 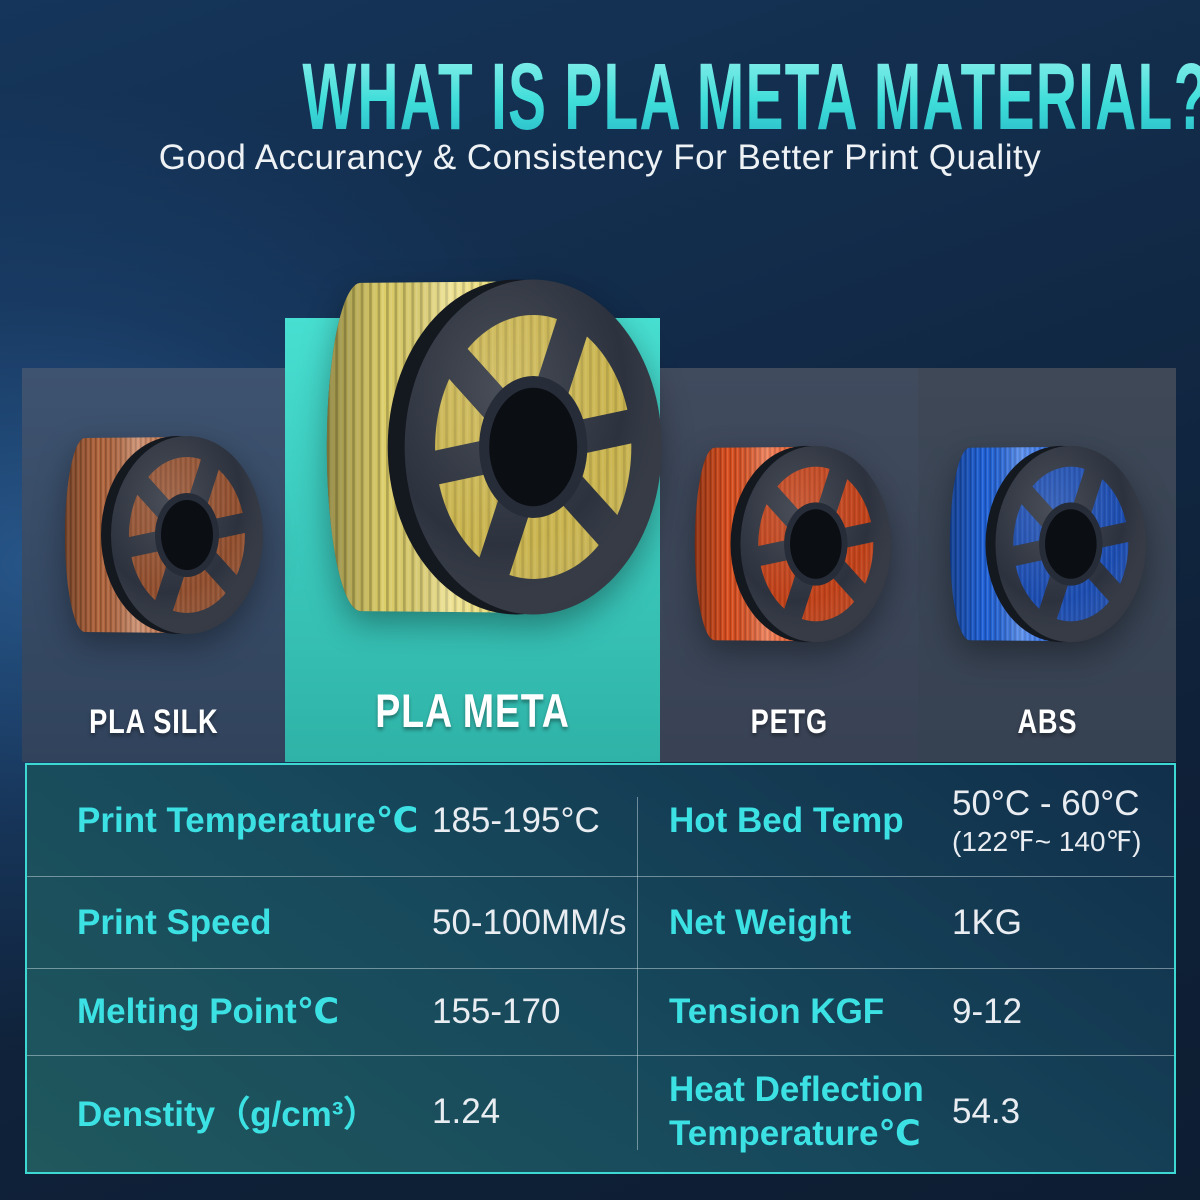 I want to click on cell-hot-bed-temp: Hot Bed Temp 50°C - 60°C (122℉~ 140℉), so click(x=906, y=820).